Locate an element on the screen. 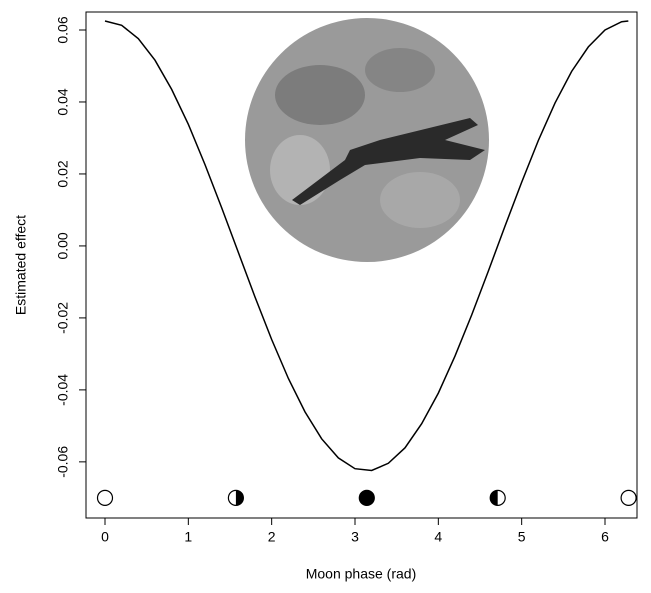 This screenshot has width=651, height=593. y-axis-label: Estimated effect is located at coordinates (21, 265).